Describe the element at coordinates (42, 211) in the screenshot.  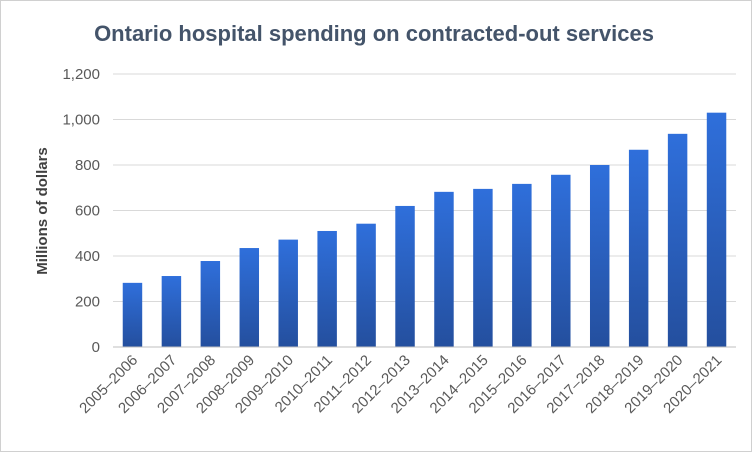
I see `y-axis-label: Millions of dollars` at that location.